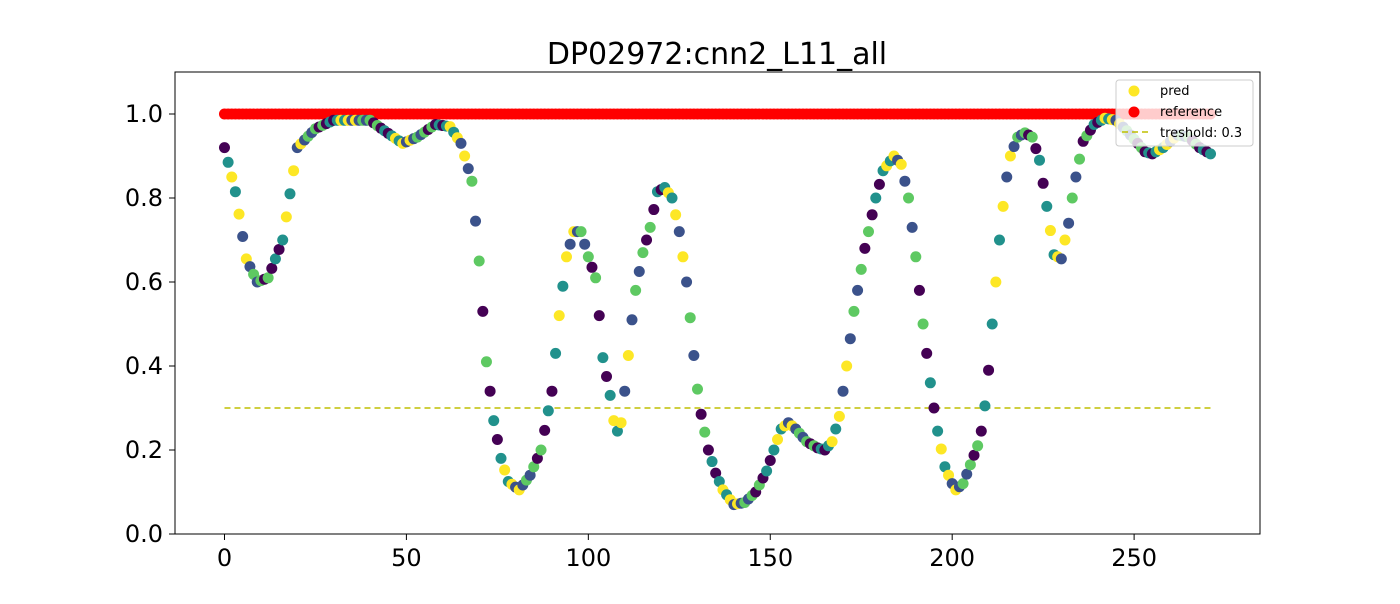 The height and width of the screenshot is (604, 1400). Describe the element at coordinates (150, 324) in the screenshot. I see `y-axis: 0.0 0.2 0.4 0.6 0.8 1.0` at that location.